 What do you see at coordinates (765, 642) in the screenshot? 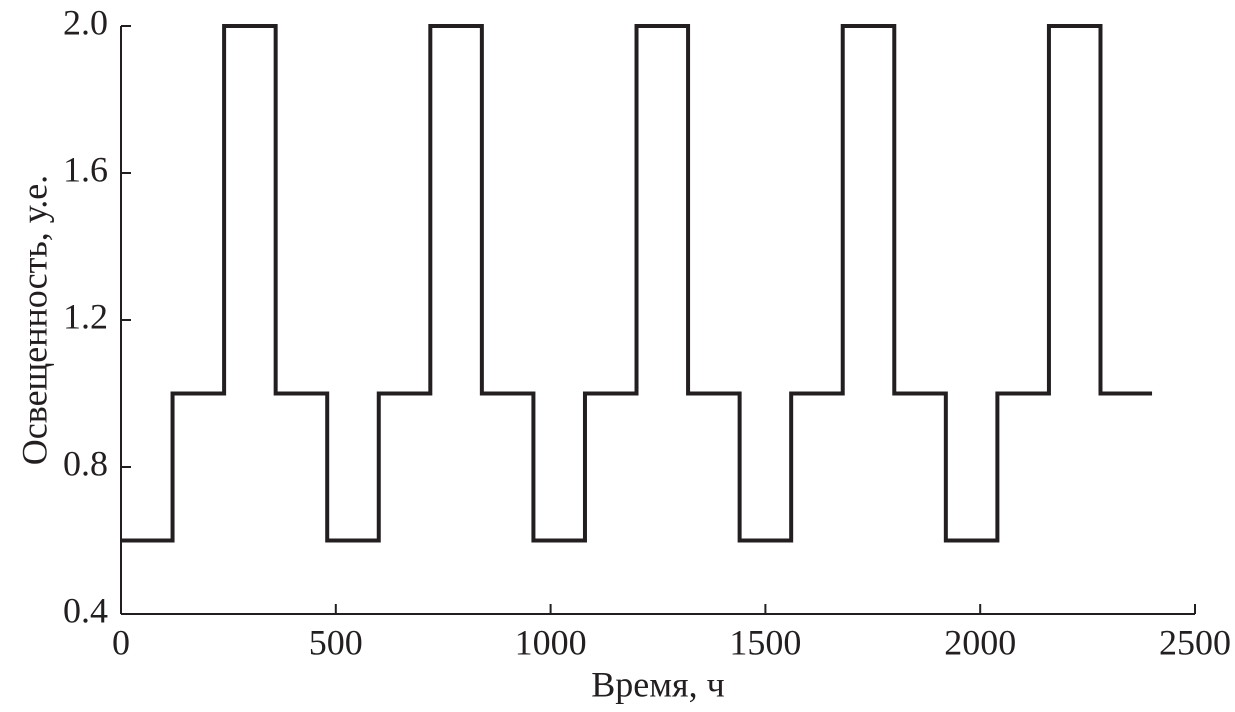
I see `x-tick-label: 1500` at bounding box center [765, 642].